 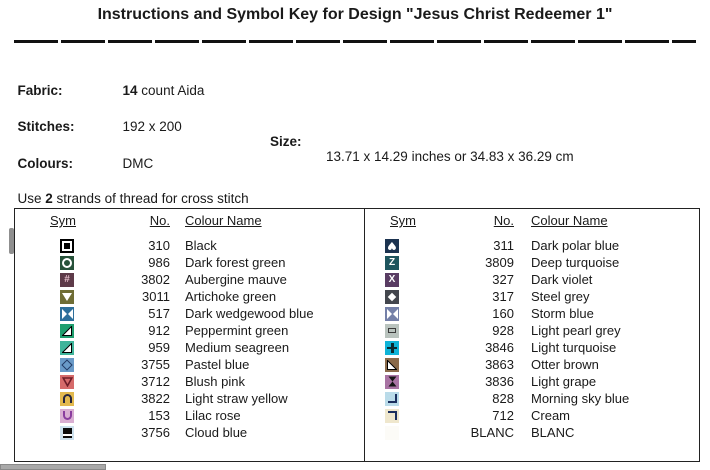 What do you see at coordinates (532, 245) in the screenshot?
I see `key-row: ♥ 311 Dark polar blue` at bounding box center [532, 245].